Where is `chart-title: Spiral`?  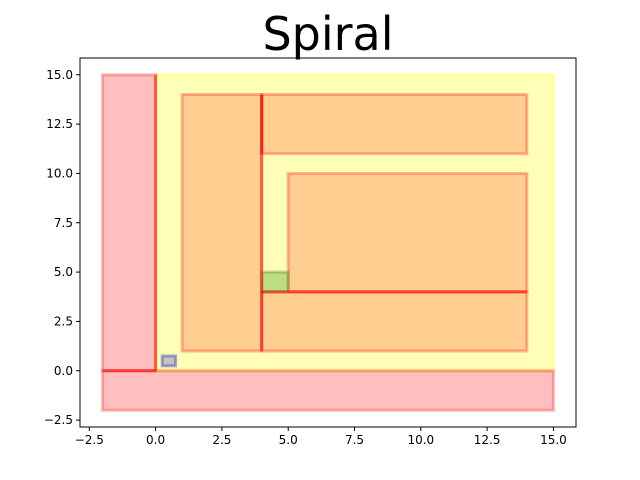 chart-title: Spiral is located at coordinates (327, 34).